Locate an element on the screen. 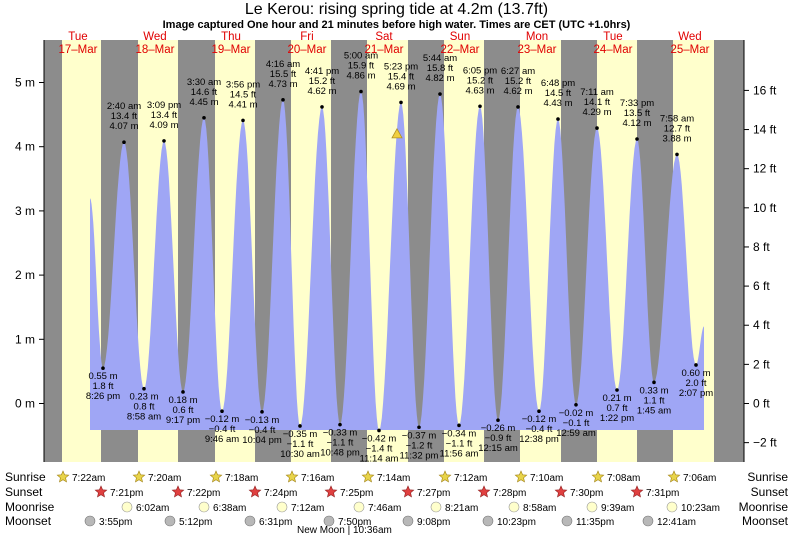  extreme-label: 4.09 m is located at coordinates (163, 125).